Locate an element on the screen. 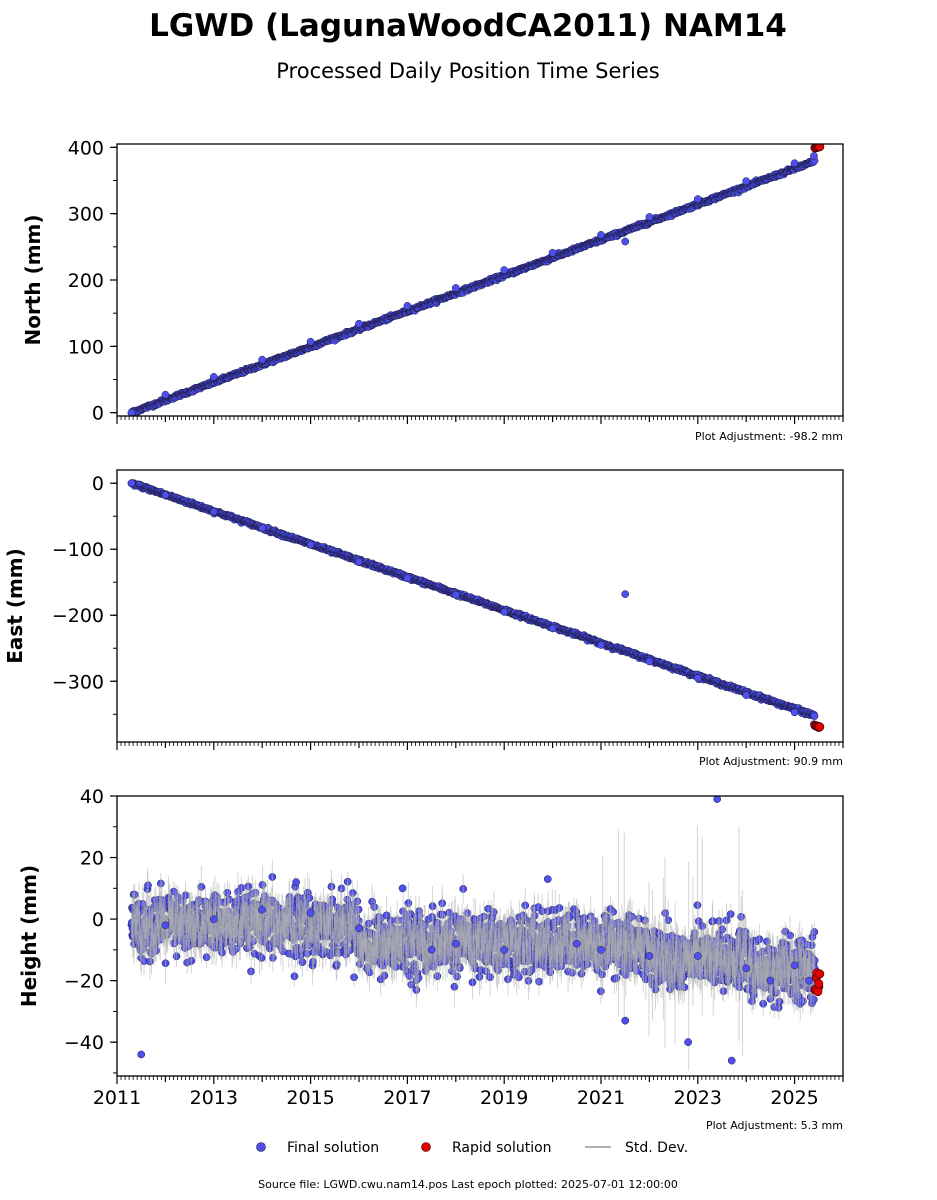  daily-cloud is located at coordinates (473, 599).